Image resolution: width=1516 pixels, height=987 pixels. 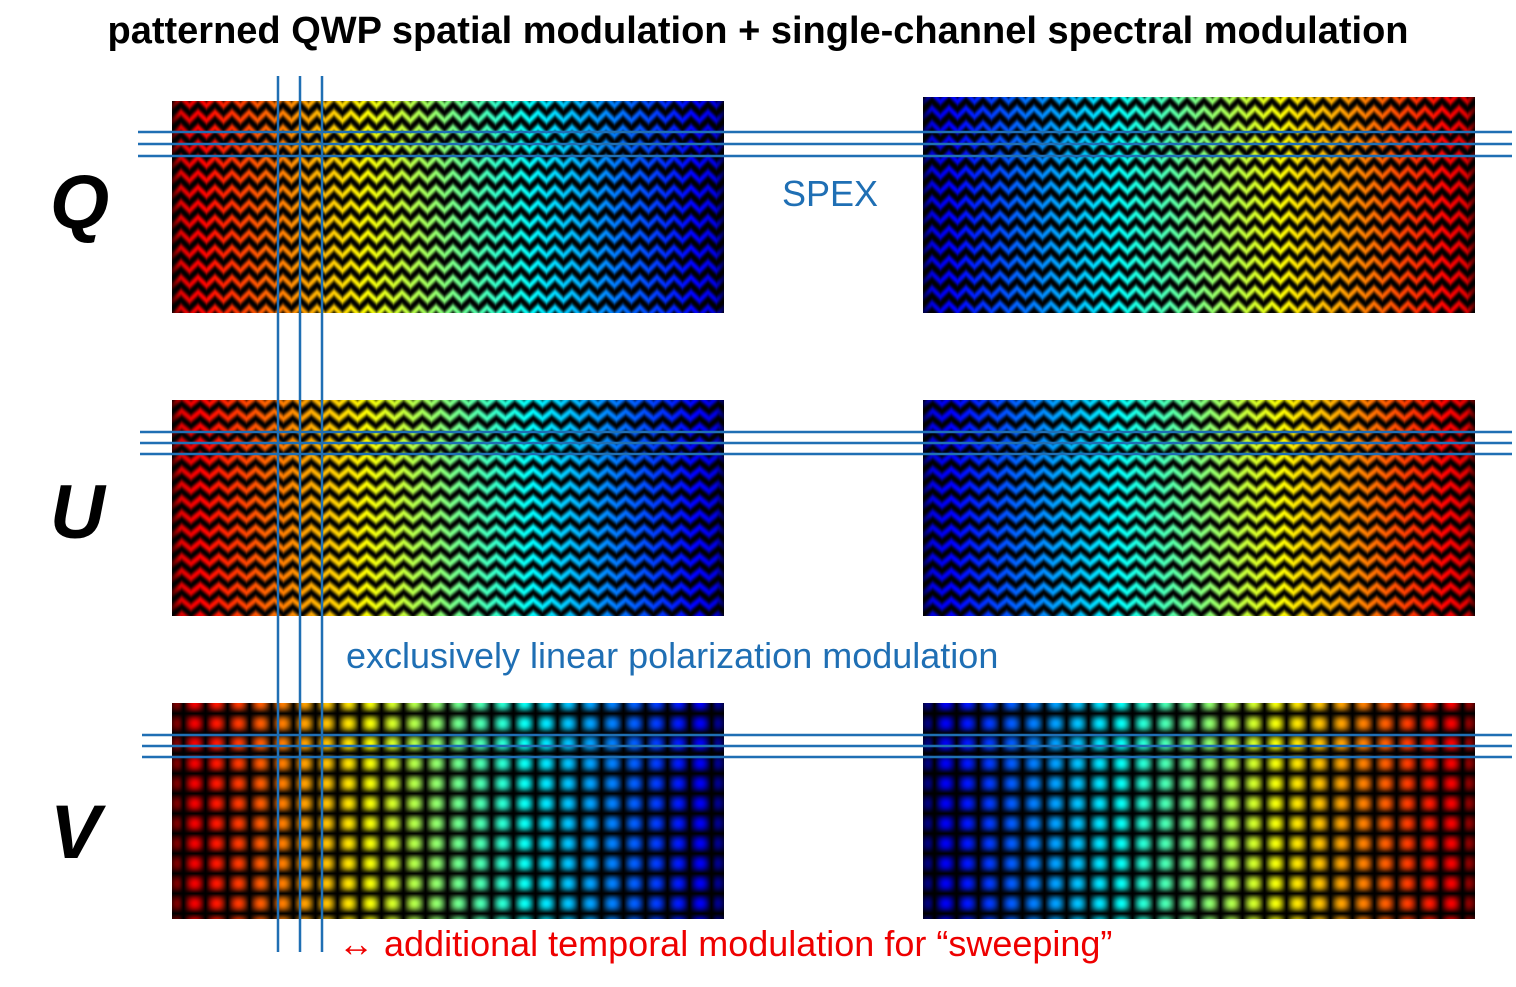 I want to click on u-left-panel, so click(x=448, y=508).